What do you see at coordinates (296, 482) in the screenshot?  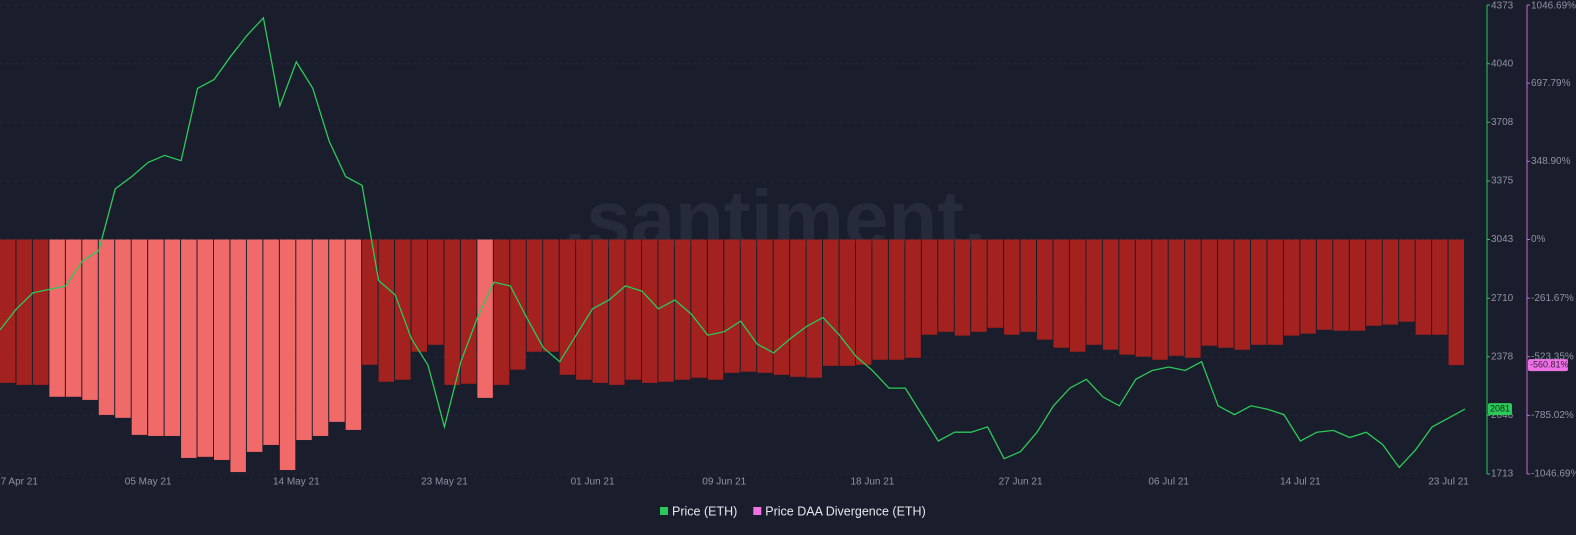 I see `x-tick-label: 14 May 21` at bounding box center [296, 482].